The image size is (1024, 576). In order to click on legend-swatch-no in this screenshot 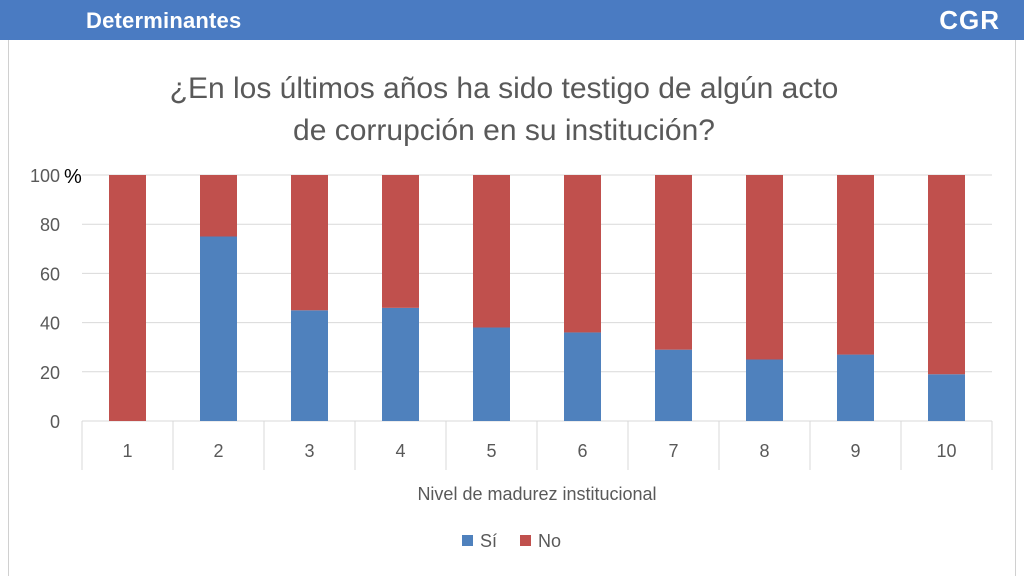, I will do `click(525, 540)`.